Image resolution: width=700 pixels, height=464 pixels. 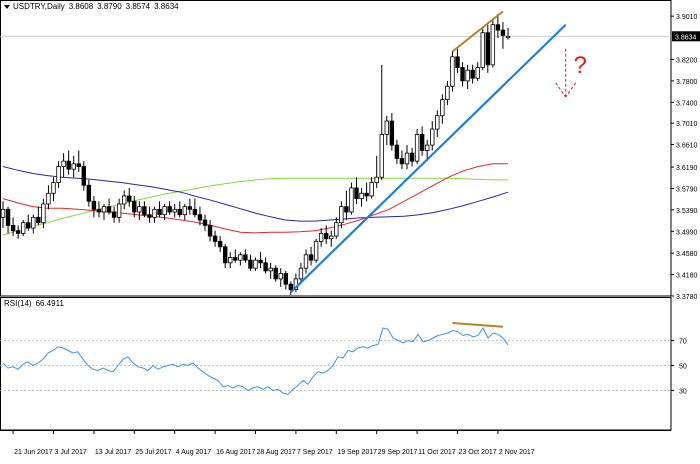 I want to click on x-tick-label: 2 Nov 2017, so click(x=517, y=452).